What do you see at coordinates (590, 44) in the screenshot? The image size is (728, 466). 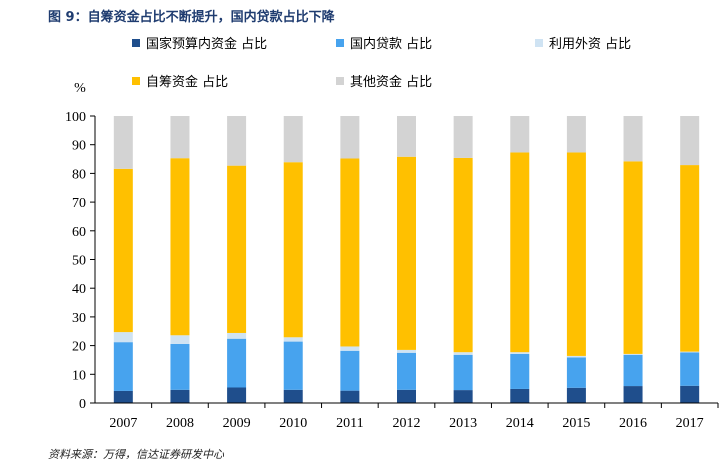 I see `legend-label: 利用外资 占比` at bounding box center [590, 44].